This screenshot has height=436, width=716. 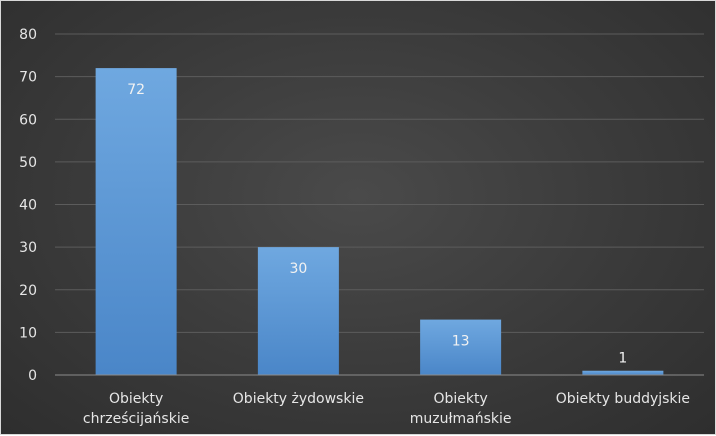 I want to click on y-axis-tick-labels: 0 10 20 30 40 50 60 70 80, so click(x=28, y=205).